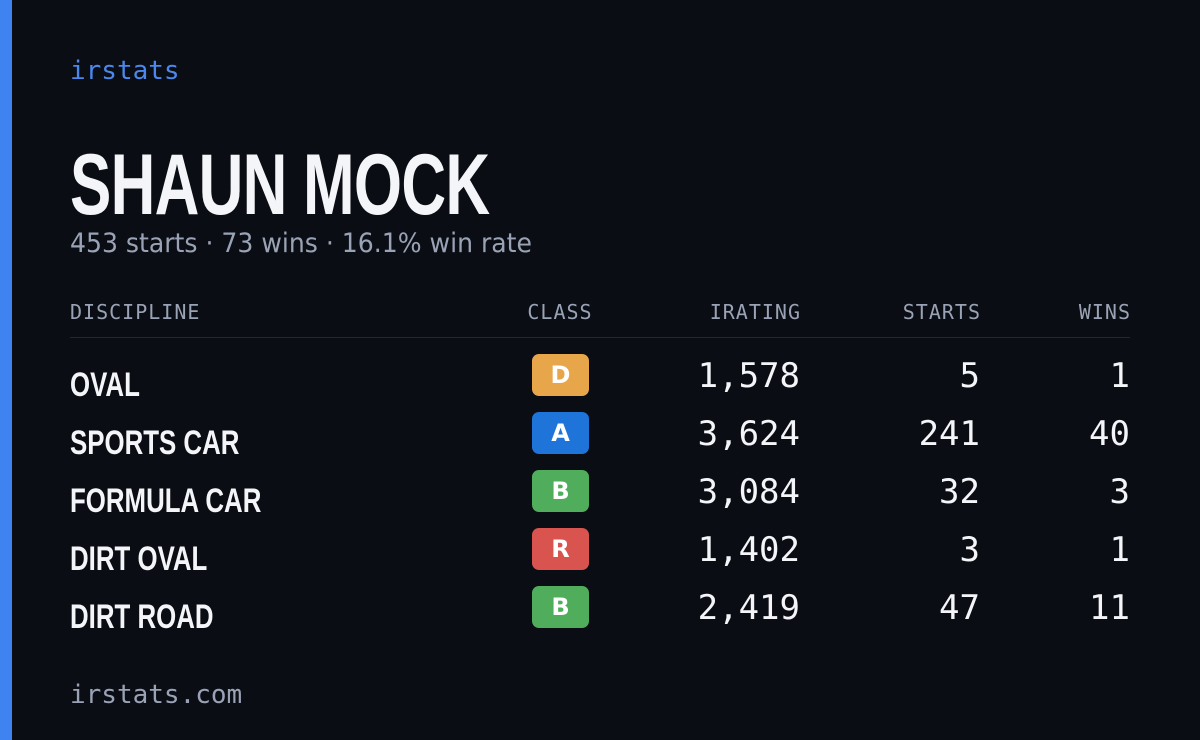 The width and height of the screenshot is (1200, 740). What do you see at coordinates (280, 185) in the screenshot?
I see `driver-name: SHAUN MOCK` at bounding box center [280, 185].